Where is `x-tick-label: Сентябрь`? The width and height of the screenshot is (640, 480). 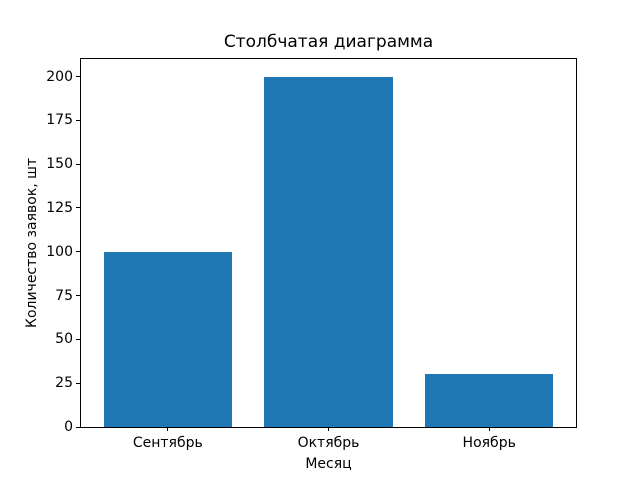
x-tick-label: Сентябрь is located at coordinates (167, 443).